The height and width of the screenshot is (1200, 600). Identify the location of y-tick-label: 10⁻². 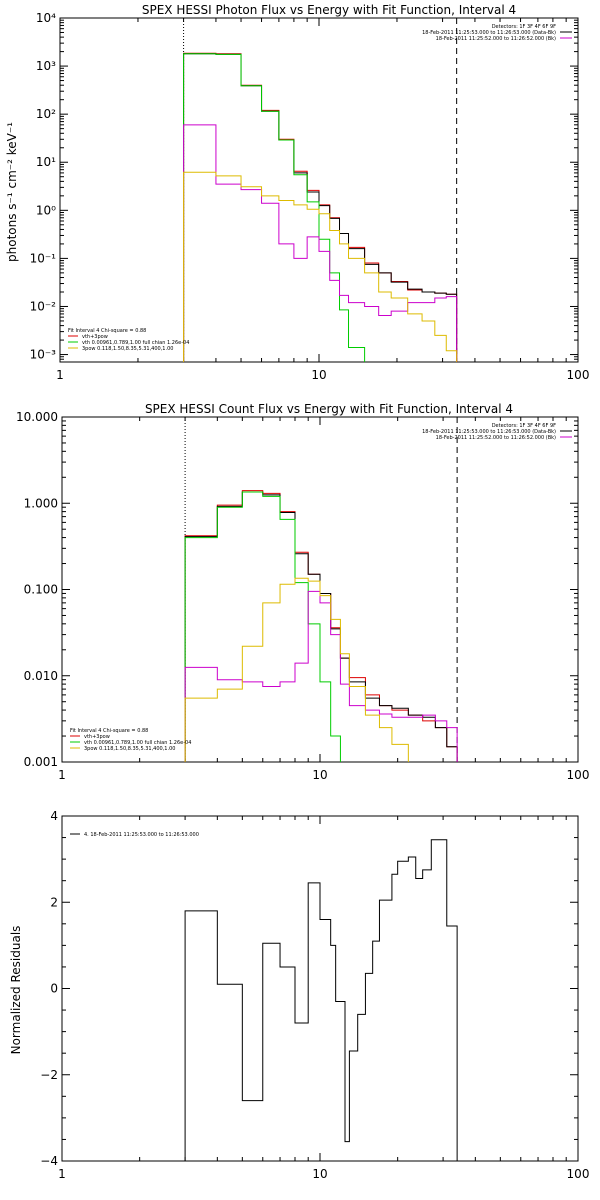
(43, 306).